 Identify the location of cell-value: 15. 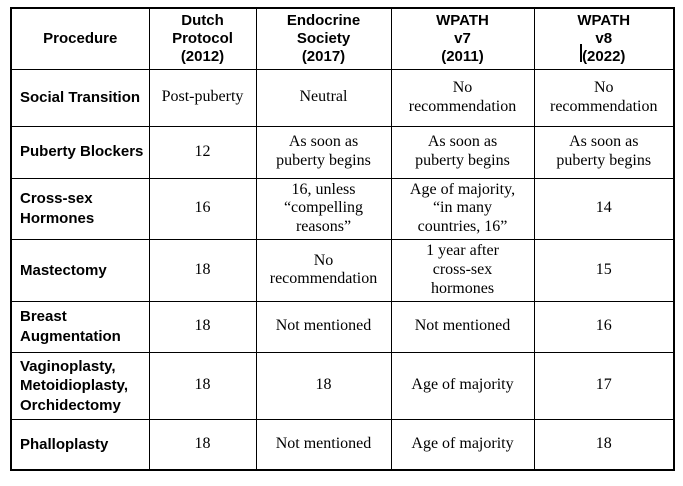
(604, 270).